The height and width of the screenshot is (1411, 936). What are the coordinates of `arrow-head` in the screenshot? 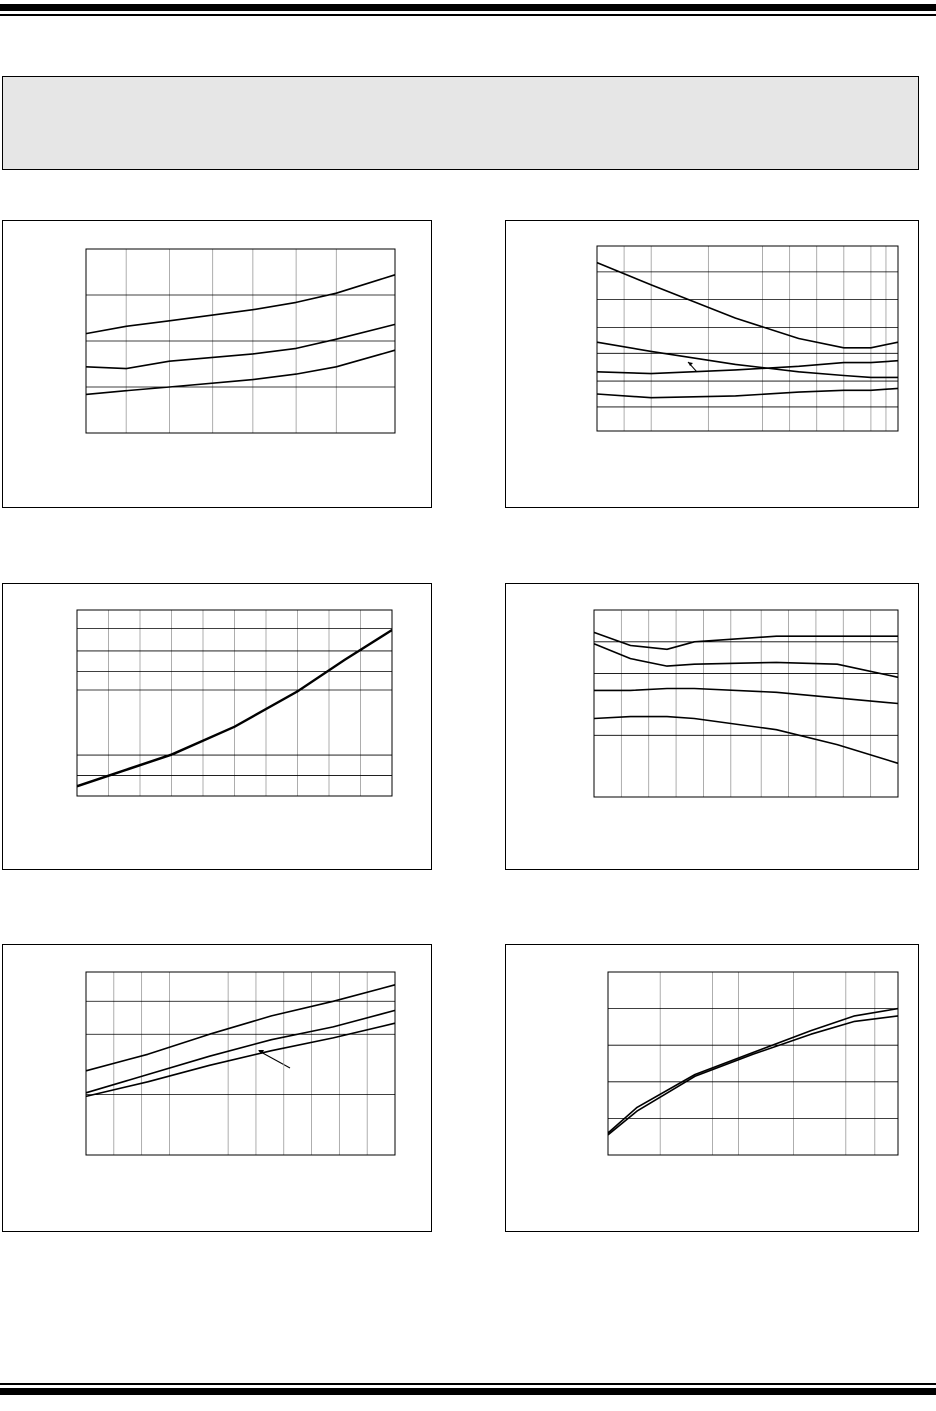 It's located at (690, 364).